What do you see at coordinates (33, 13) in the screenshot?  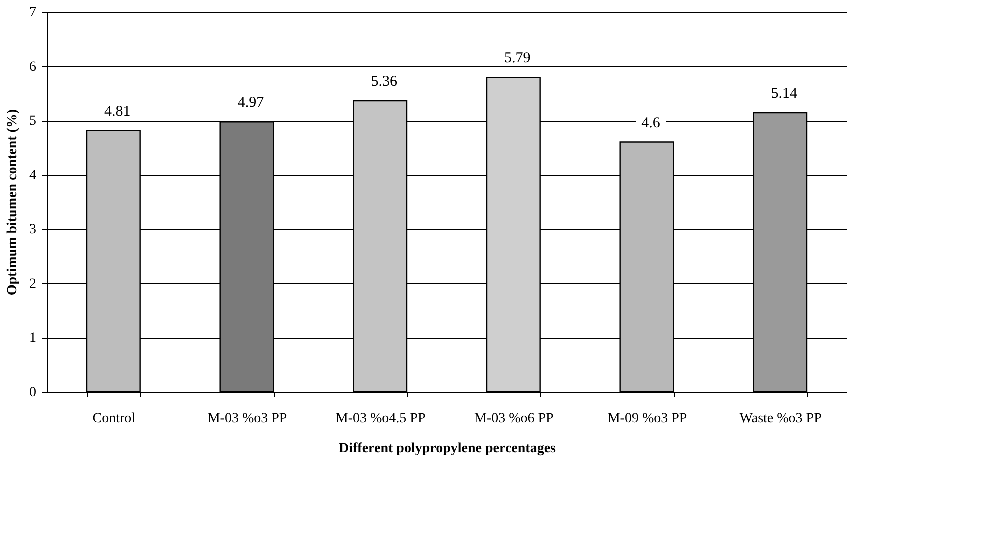 I see `y-tick-label: 7` at bounding box center [33, 13].